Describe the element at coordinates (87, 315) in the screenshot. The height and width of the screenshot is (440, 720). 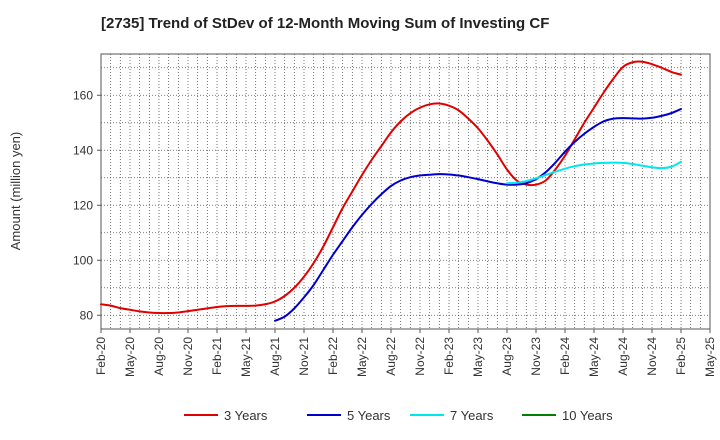
I see `y-tick-label: 80` at that location.